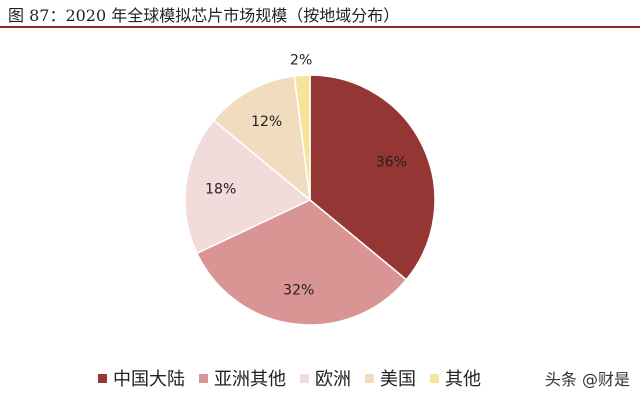 Image resolution: width=640 pixels, height=402 pixels. Describe the element at coordinates (296, 378) in the screenshot. I see `legend: 中国大陆 亚洲其他 欧洲 美国 其他` at that location.